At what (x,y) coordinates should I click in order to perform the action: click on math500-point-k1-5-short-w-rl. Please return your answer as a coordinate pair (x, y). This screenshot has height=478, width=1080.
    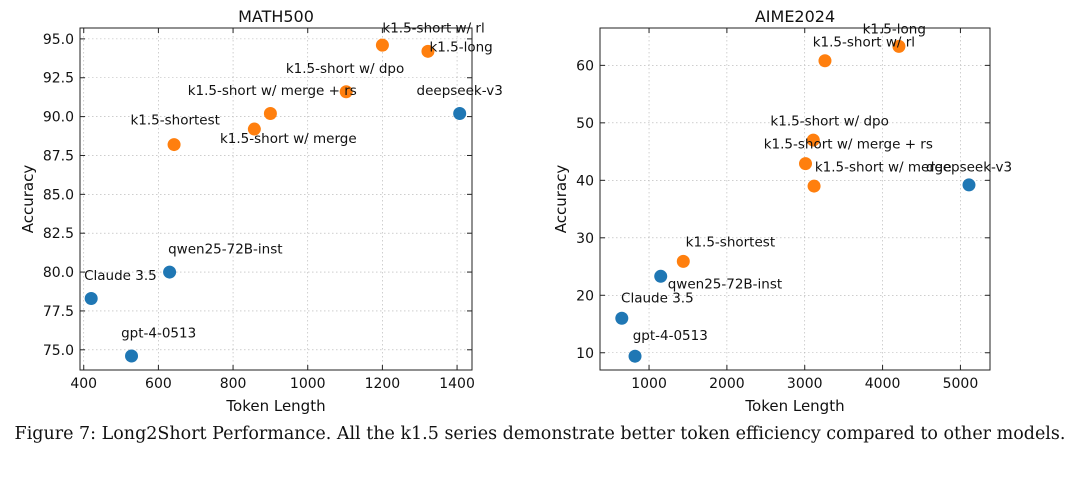
    Looking at the image, I should click on (382, 45).